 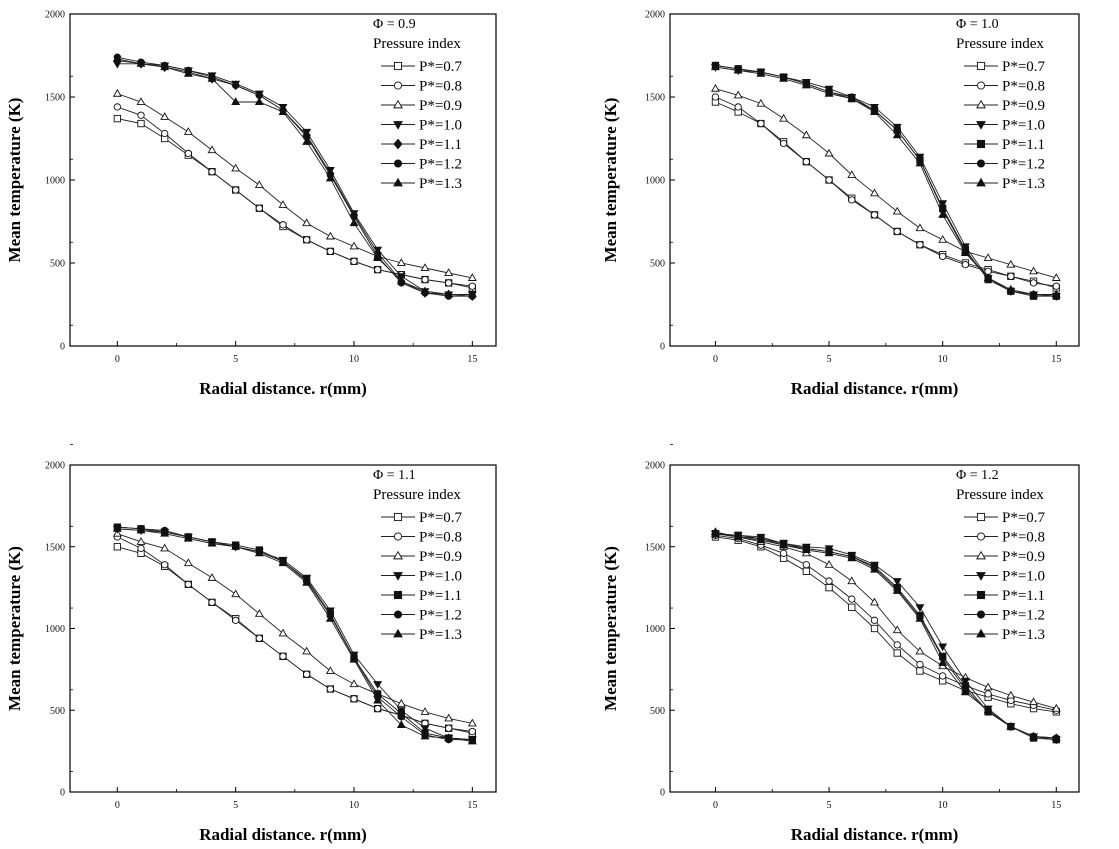 What do you see at coordinates (472, 359) in the screenshot?
I see `x-tick-label: 15` at bounding box center [472, 359].